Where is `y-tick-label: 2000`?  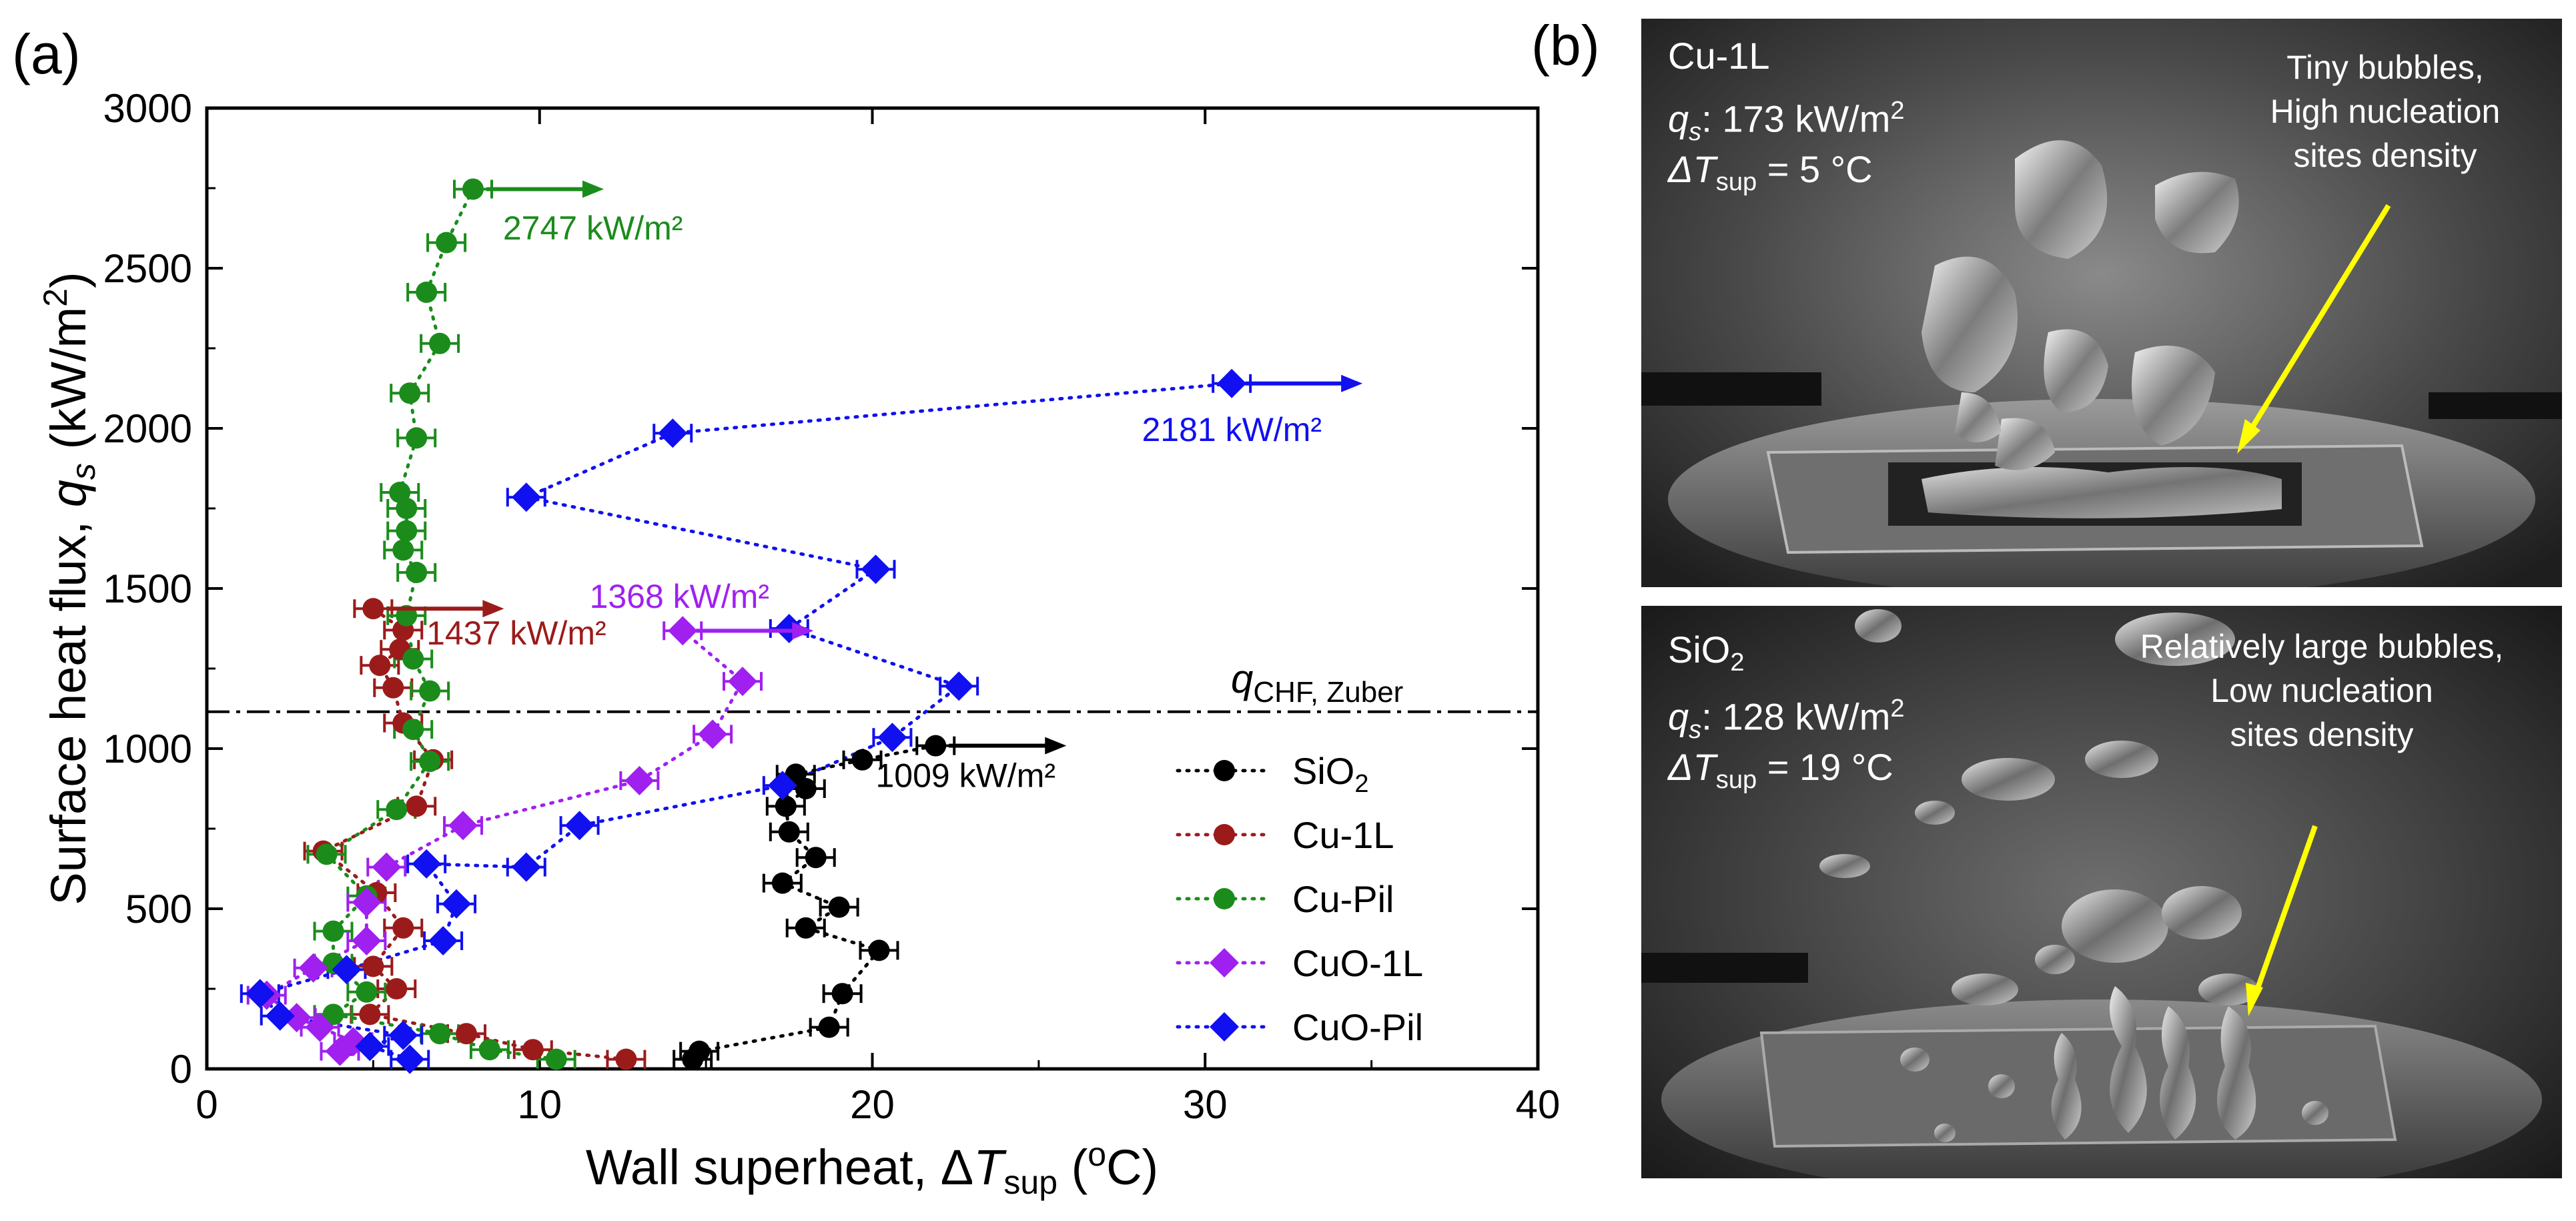 y-tick-label: 2000 is located at coordinates (147, 429).